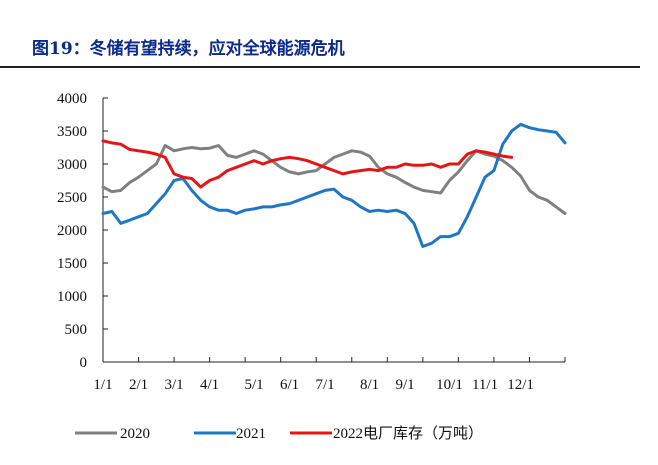 This screenshot has height=465, width=658. What do you see at coordinates (369, 385) in the screenshot?
I see `x-tick-label: 8/1` at bounding box center [369, 385].